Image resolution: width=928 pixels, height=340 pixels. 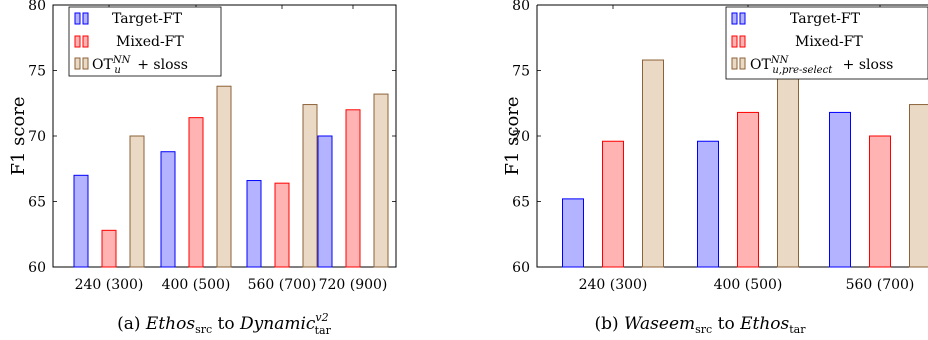 I want to click on chart-b-caption: (b) Waseemsrc to Ethostar, so click(x=700, y=325).